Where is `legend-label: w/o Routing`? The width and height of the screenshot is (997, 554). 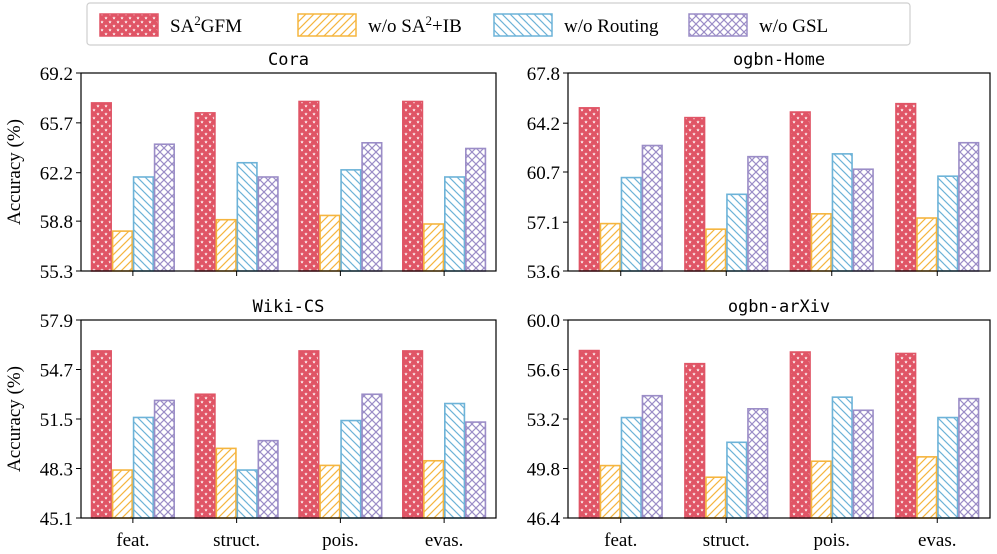
legend-label: w/o Routing is located at coordinates (611, 26).